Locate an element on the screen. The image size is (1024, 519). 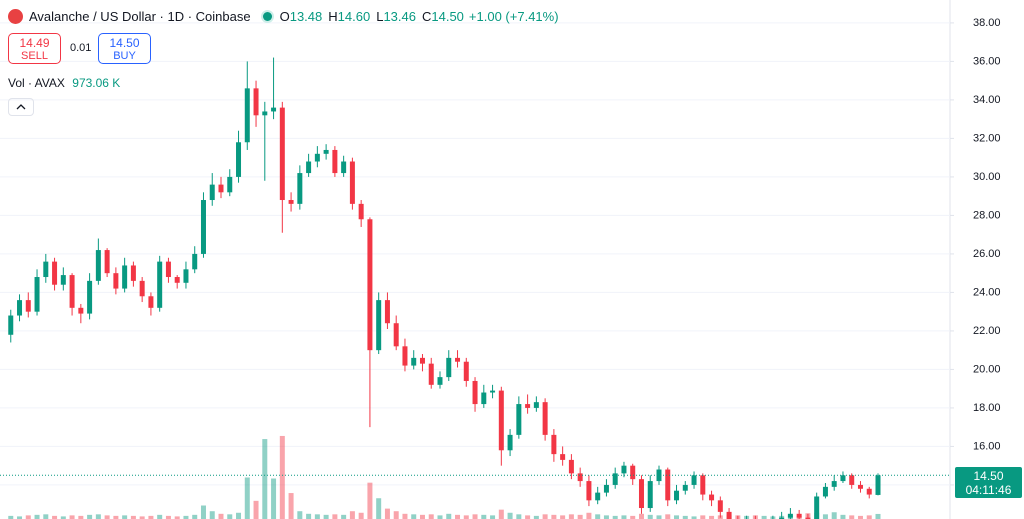
sell-label: SELL is located at coordinates (34, 56).